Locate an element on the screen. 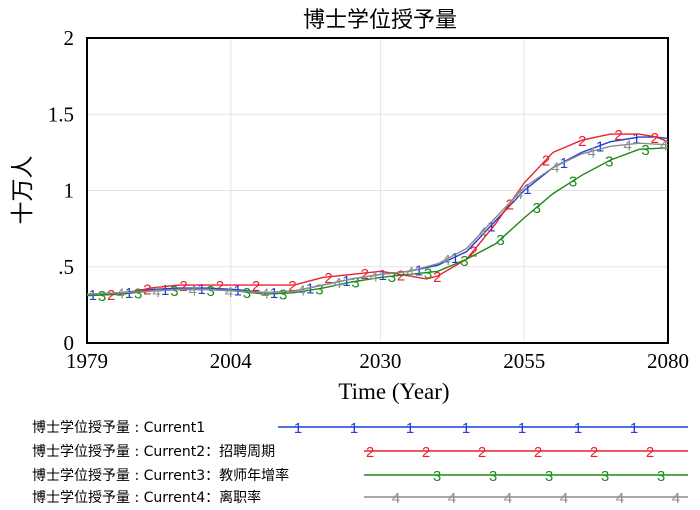 The width and height of the screenshot is (700, 510). x-tick-label: 2004 is located at coordinates (231, 361).